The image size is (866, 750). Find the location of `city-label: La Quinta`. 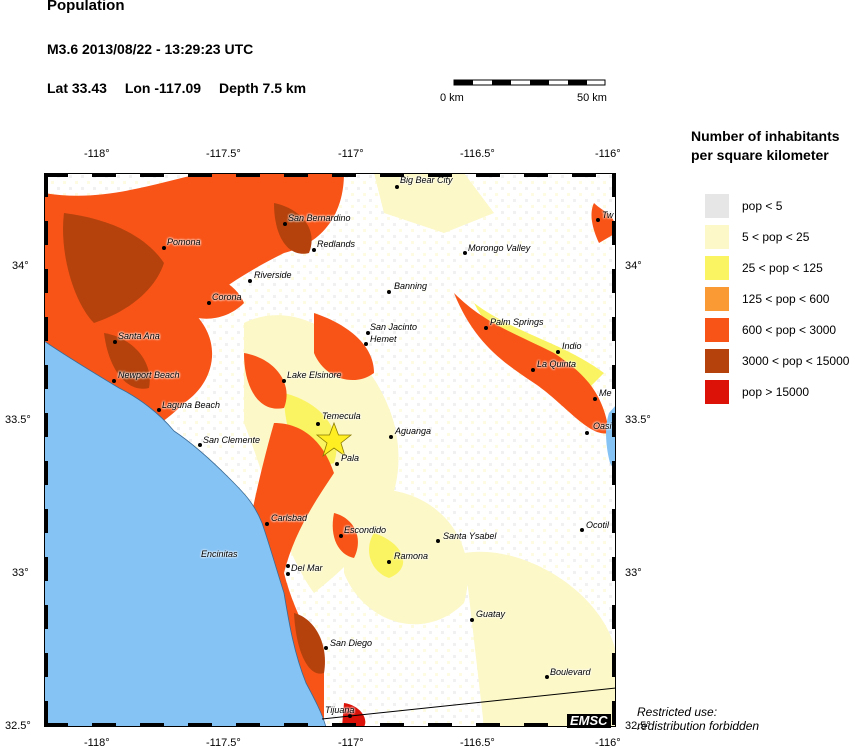

city-label: La Quinta is located at coordinates (557, 364).